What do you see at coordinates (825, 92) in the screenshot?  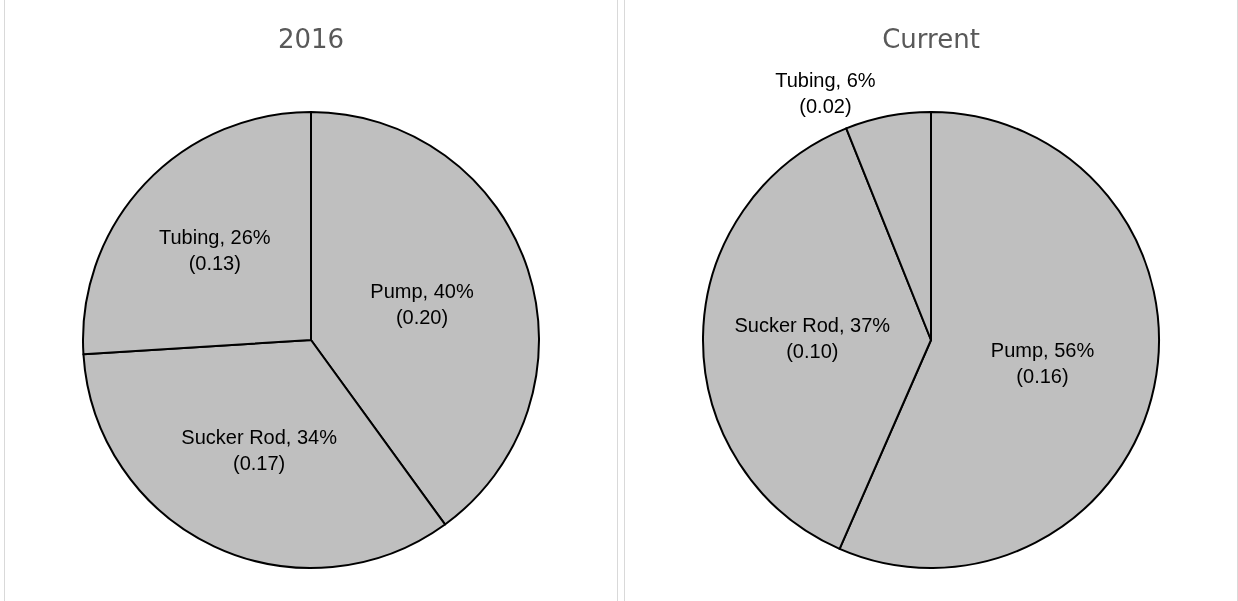 I see `slice-label: Tubing, 6% (0.02)` at bounding box center [825, 92].